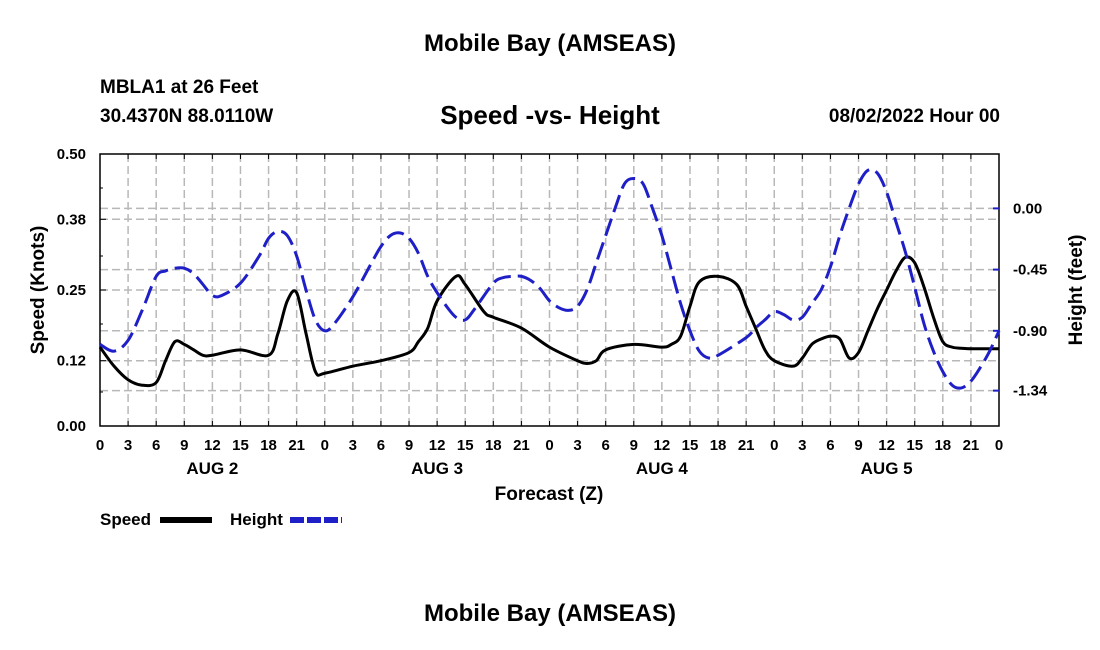 This screenshot has width=1100, height=650. What do you see at coordinates (125, 519) in the screenshot?
I see `legend-label-speed: Speed` at bounding box center [125, 519].